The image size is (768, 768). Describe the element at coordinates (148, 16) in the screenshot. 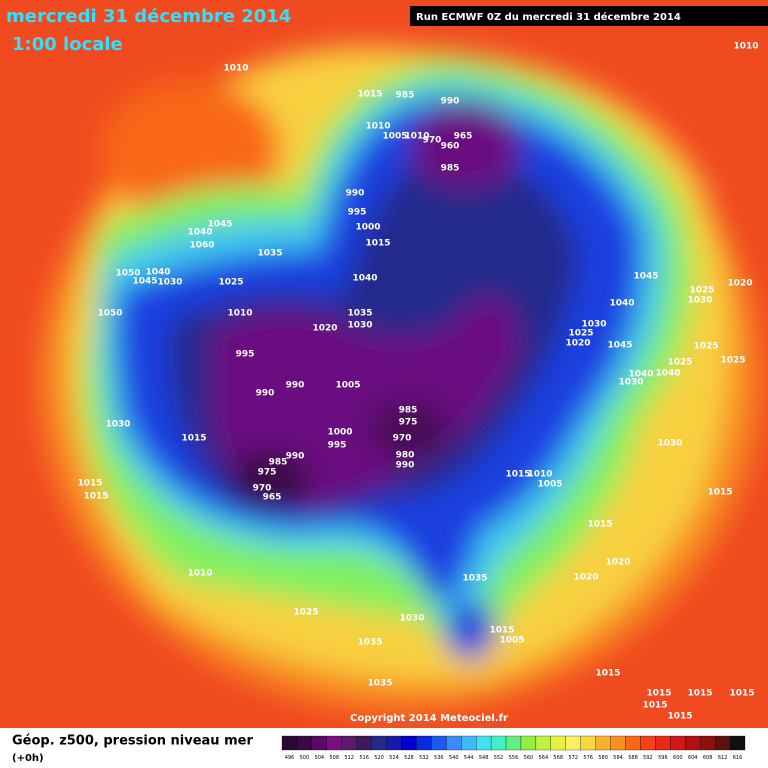

I see `date-title: mercredi 31 décembre 2014` at that location.